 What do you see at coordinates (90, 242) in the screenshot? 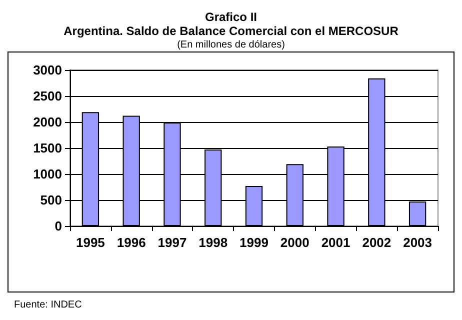
I see `x-tick-label: 1995` at bounding box center [90, 242].